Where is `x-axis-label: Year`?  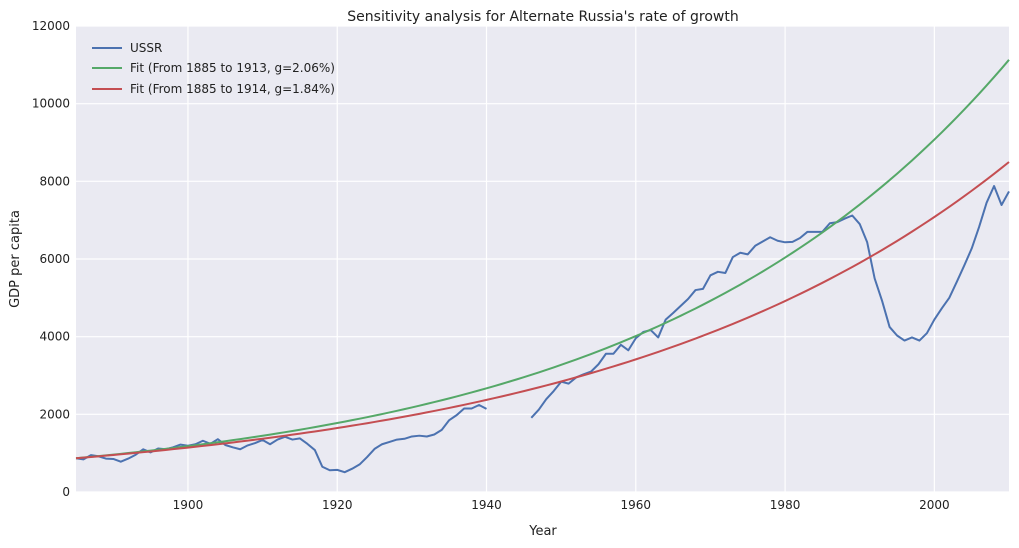
x-axis-label: Year is located at coordinates (542, 531).